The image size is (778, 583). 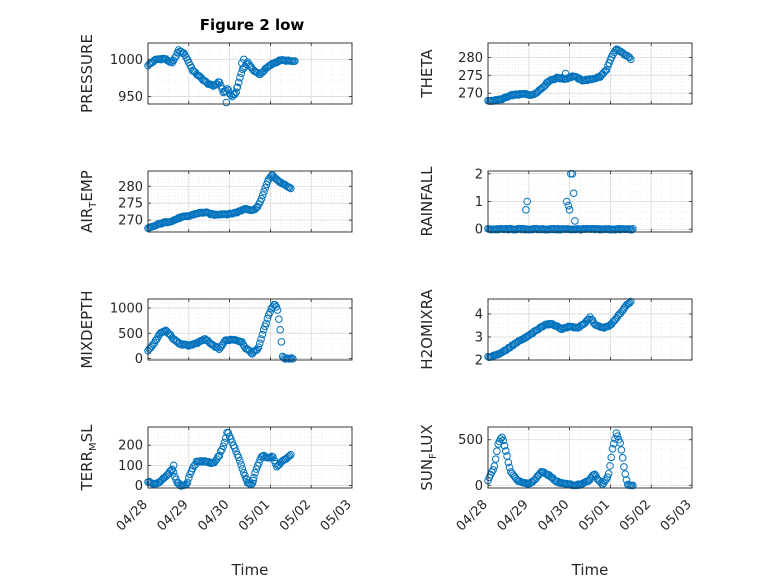 I want to click on rainfall-ytick-label: 1, so click(x=479, y=202).